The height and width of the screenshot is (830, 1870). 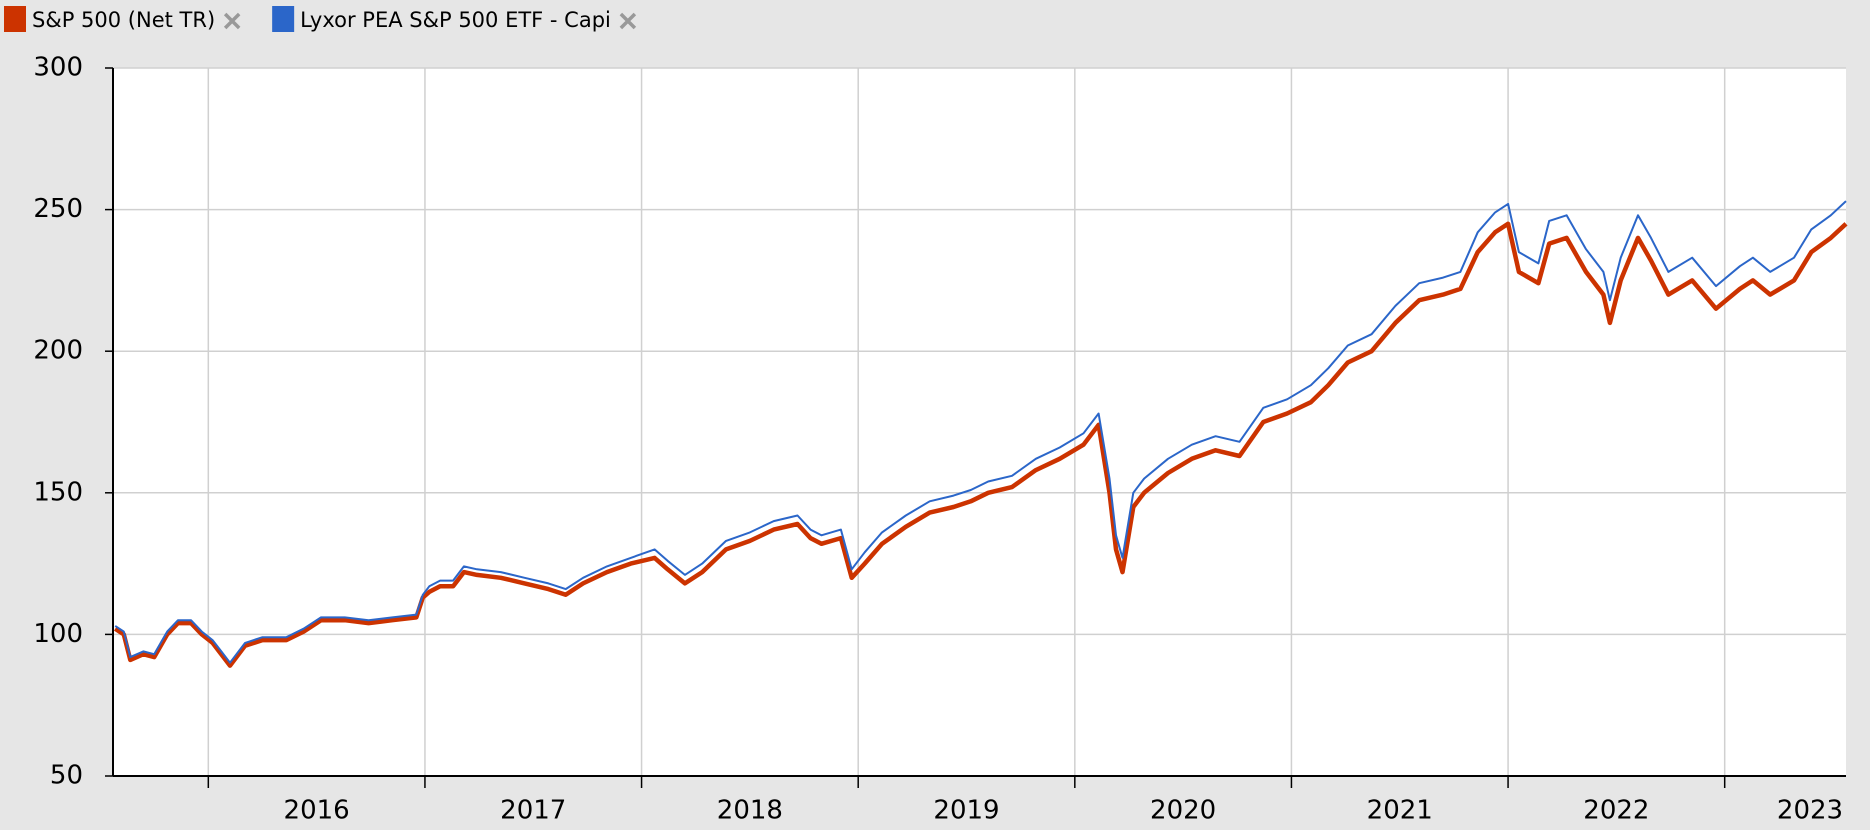 What do you see at coordinates (66, 776) in the screenshot?
I see `y-tick-label: 50` at bounding box center [66, 776].